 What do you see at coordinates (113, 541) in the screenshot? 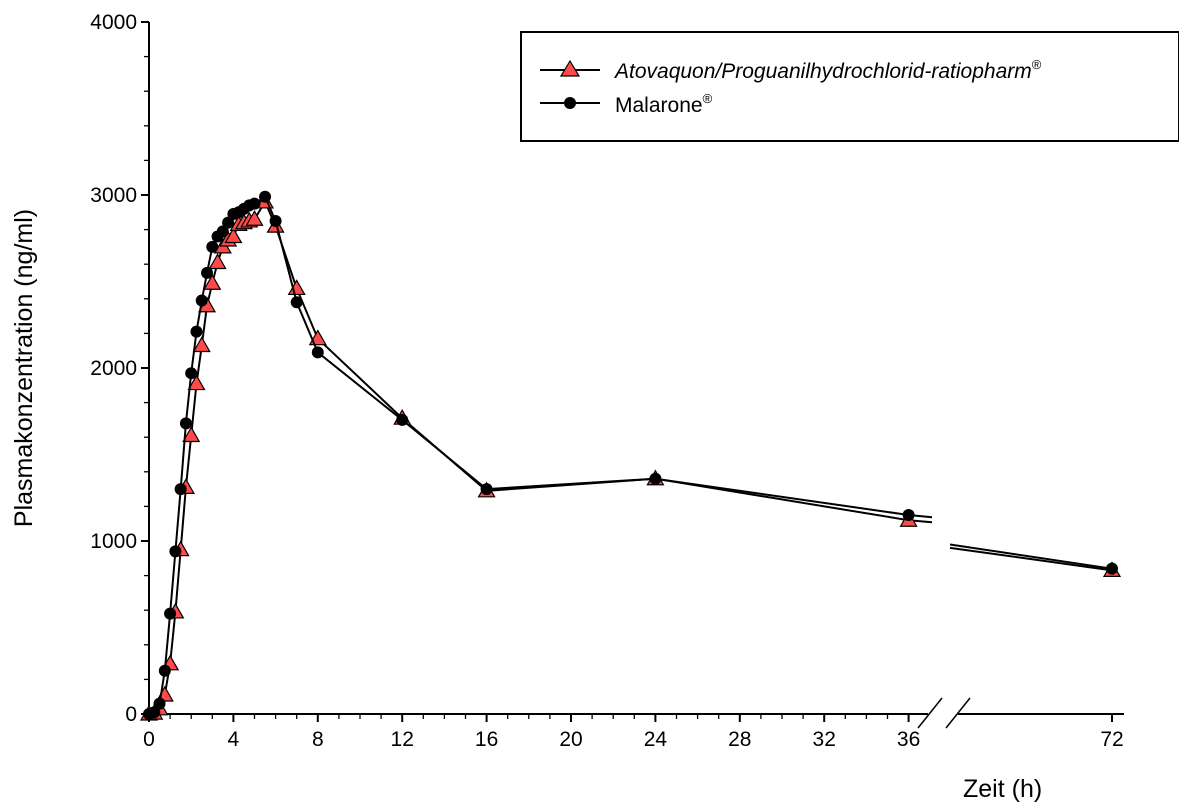
I see `y-tick-label: 1000` at bounding box center [113, 541].